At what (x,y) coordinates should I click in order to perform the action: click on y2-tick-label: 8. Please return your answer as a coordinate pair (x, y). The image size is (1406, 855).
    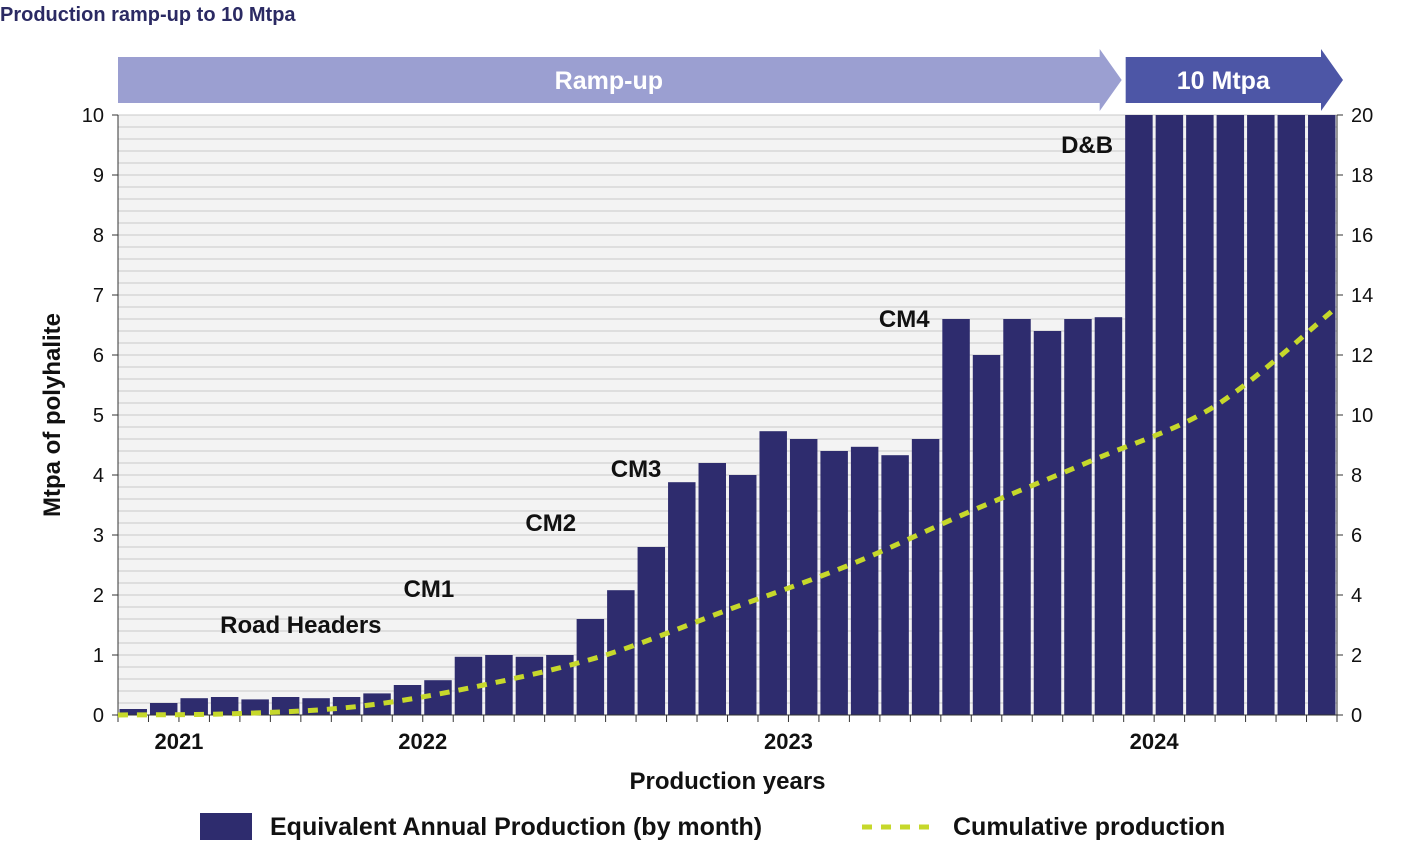
    Looking at the image, I should click on (1356, 476).